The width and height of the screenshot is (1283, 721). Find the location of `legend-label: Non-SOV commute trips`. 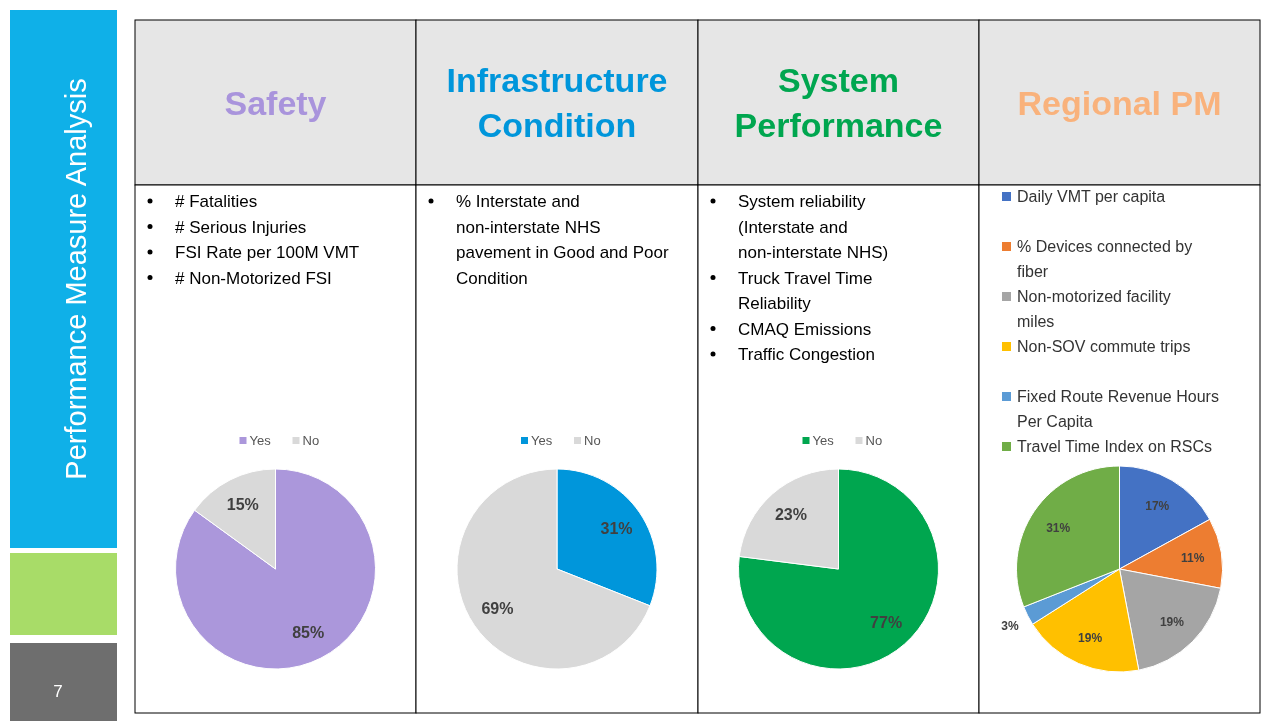

legend-label: Non-SOV commute trips is located at coordinates (1104, 346).